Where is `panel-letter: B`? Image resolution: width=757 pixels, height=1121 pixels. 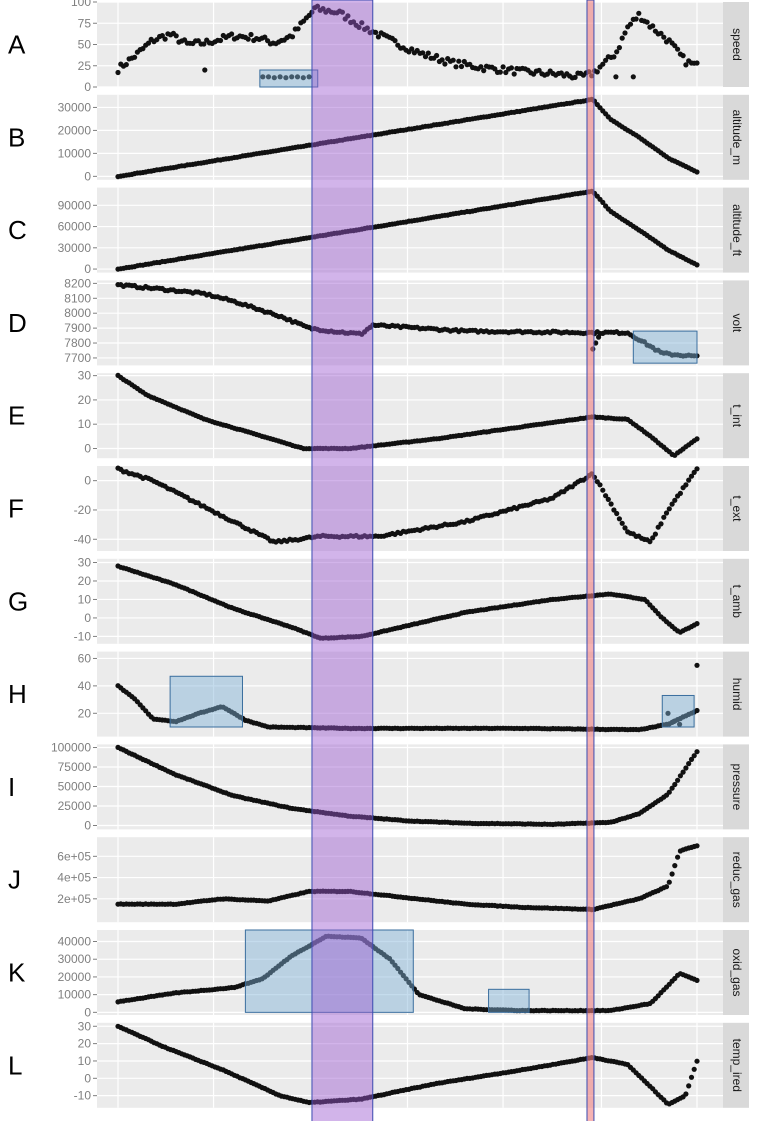
panel-letter: B is located at coordinates (16, 137).